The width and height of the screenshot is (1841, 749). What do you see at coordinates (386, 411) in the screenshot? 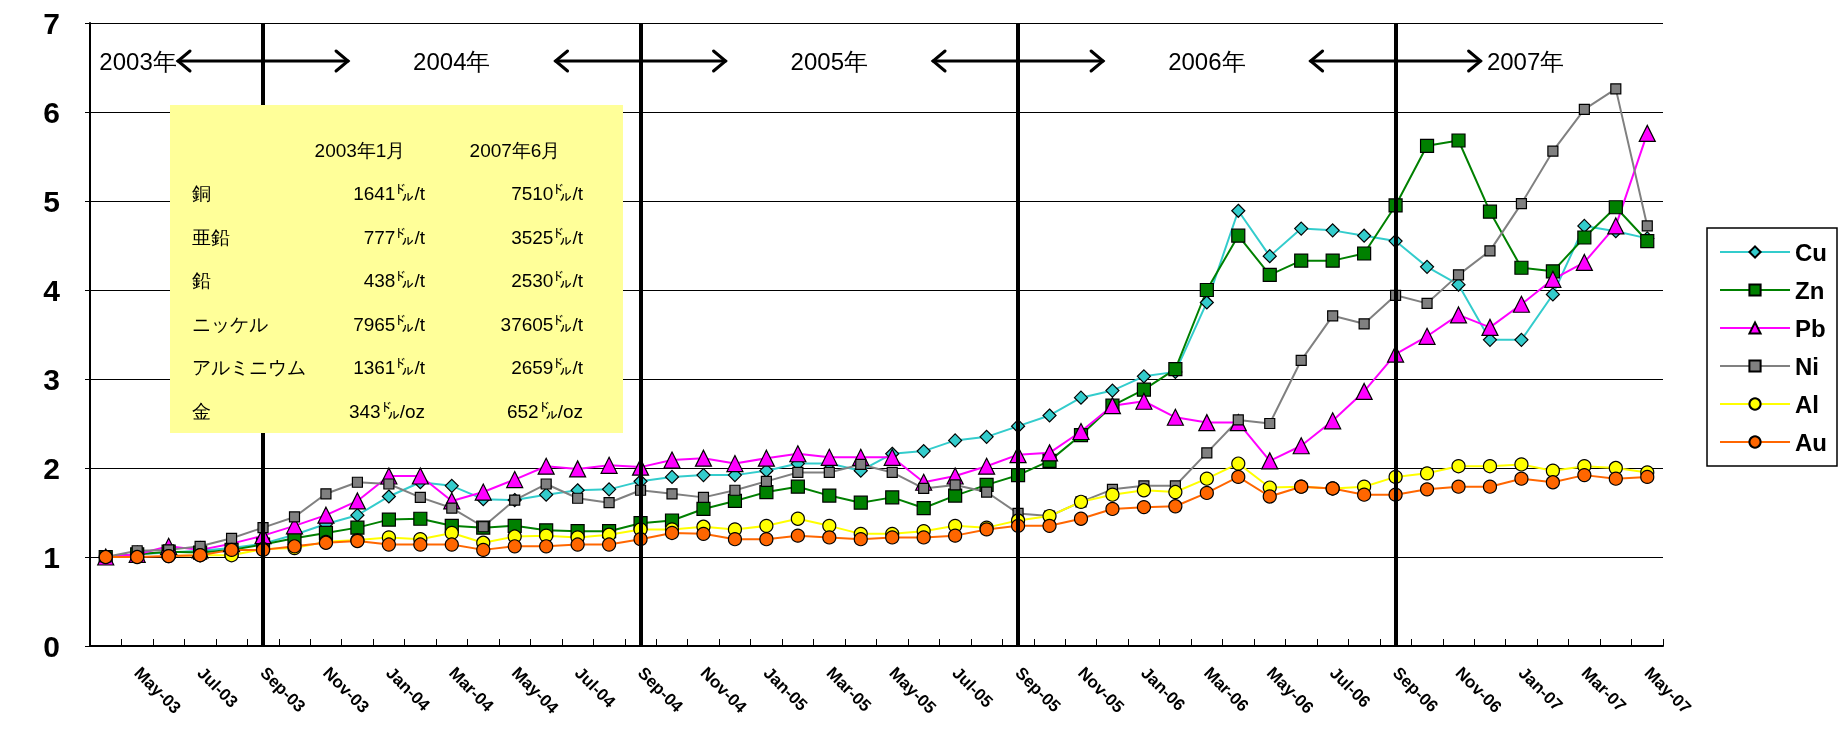
I see `annotation: 343㌦/oz` at bounding box center [386, 411].